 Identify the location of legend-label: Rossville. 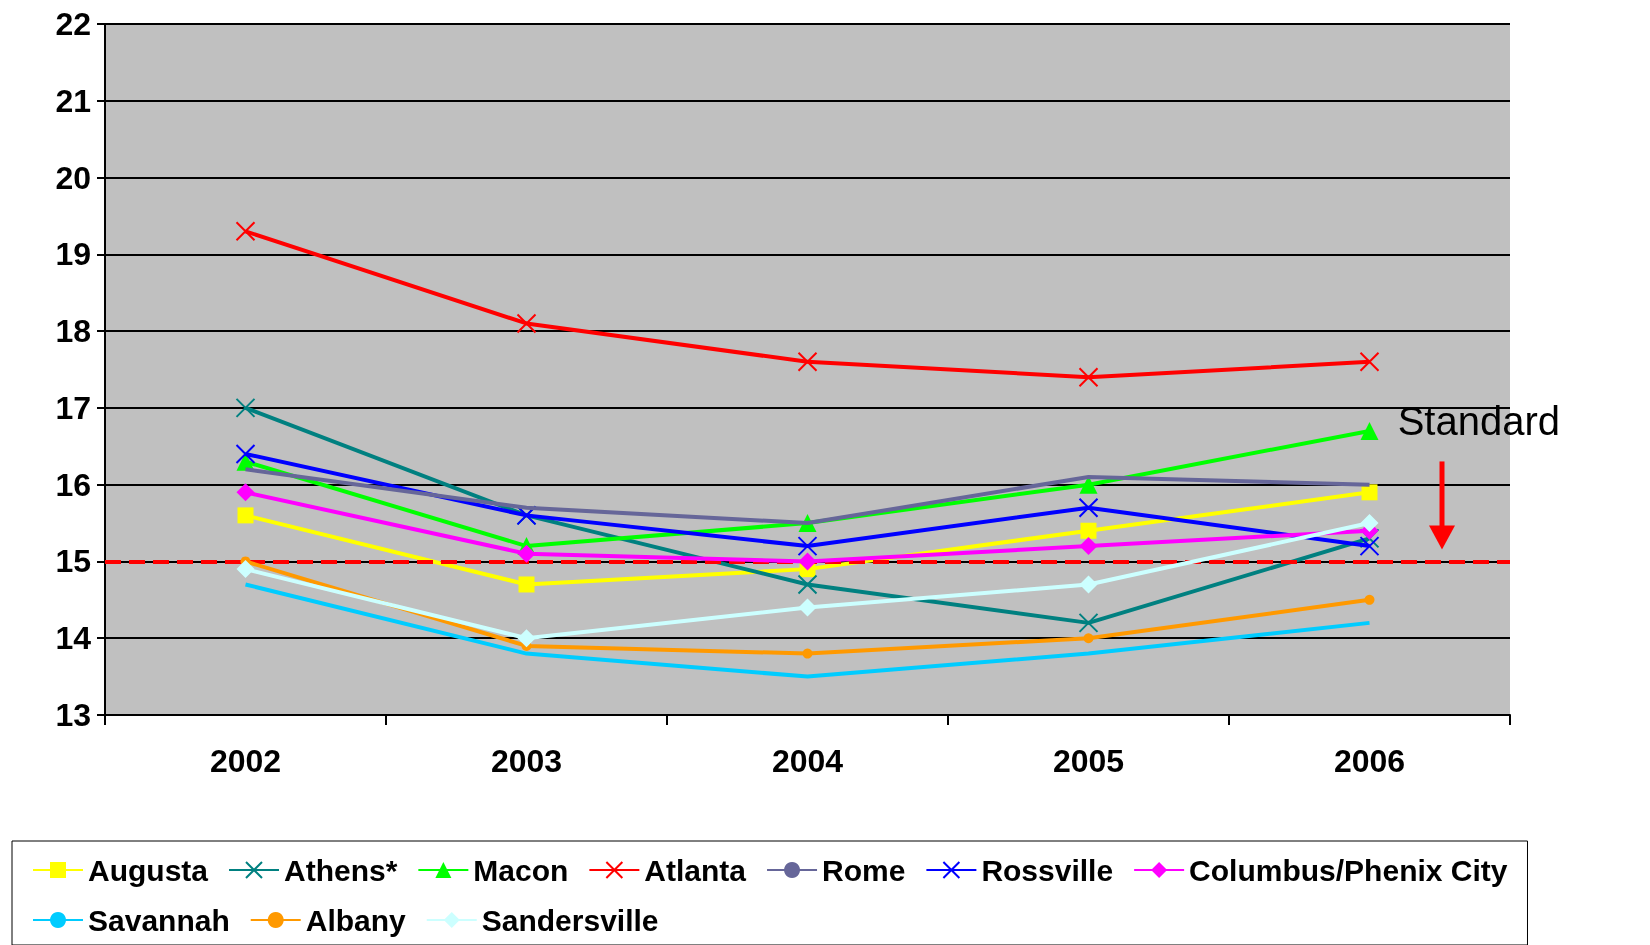
(1047, 870).